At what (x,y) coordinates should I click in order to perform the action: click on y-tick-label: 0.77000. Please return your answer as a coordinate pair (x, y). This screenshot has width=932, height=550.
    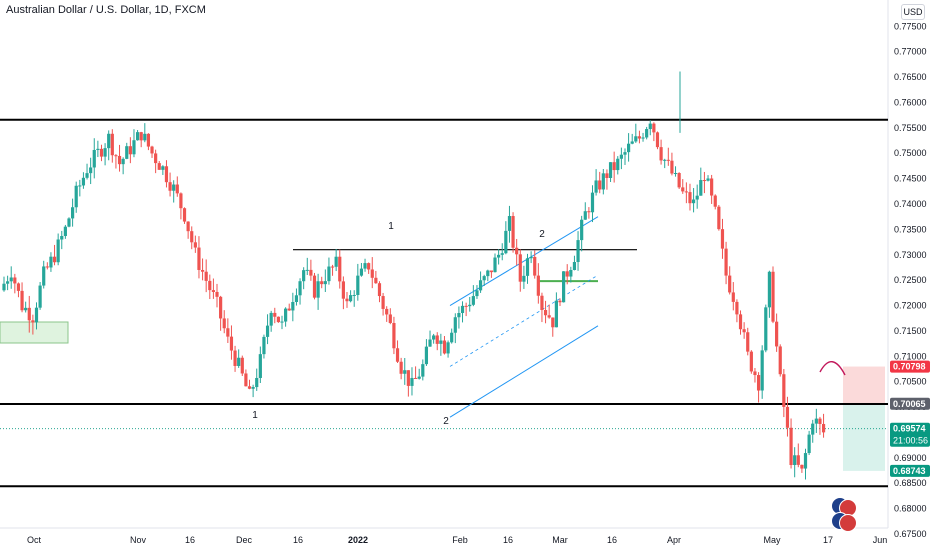
    Looking at the image, I should click on (910, 52).